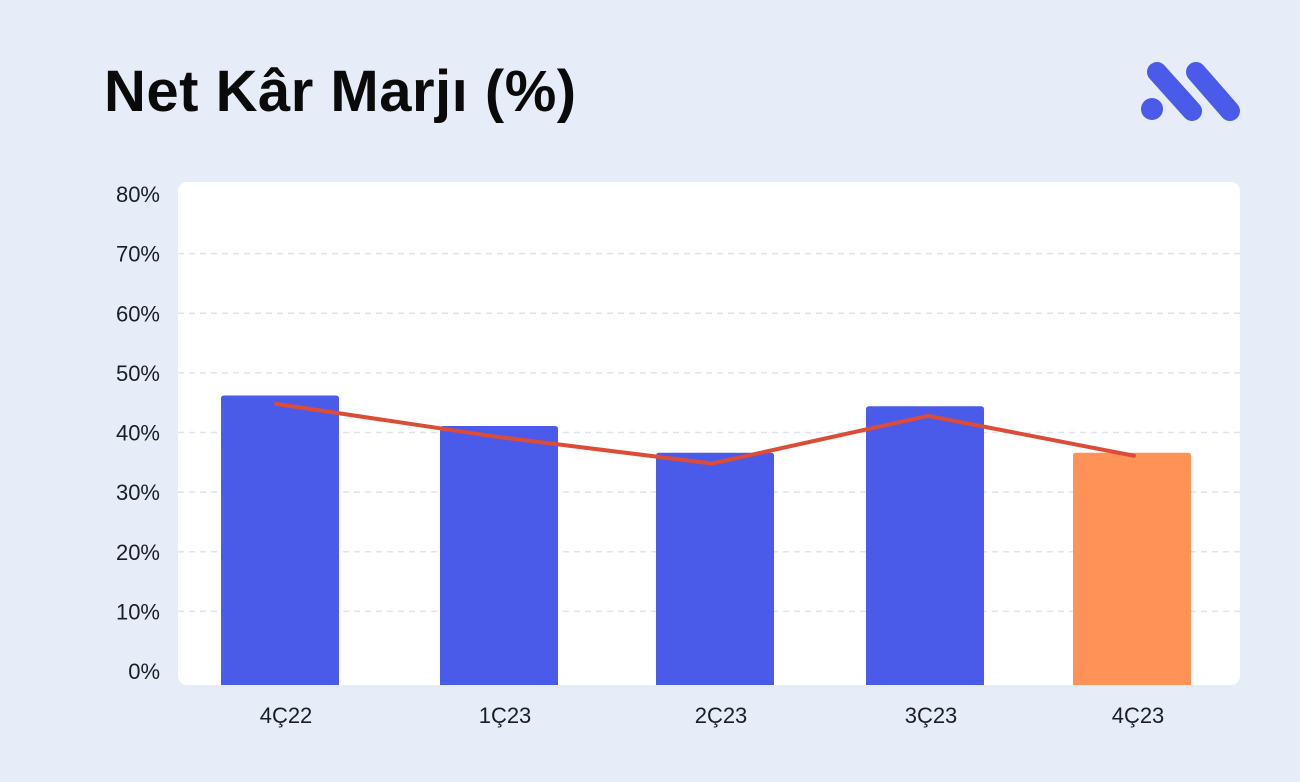  Describe the element at coordinates (1138, 715) in the screenshot. I see `x-tick-label: 4Ç23` at that location.